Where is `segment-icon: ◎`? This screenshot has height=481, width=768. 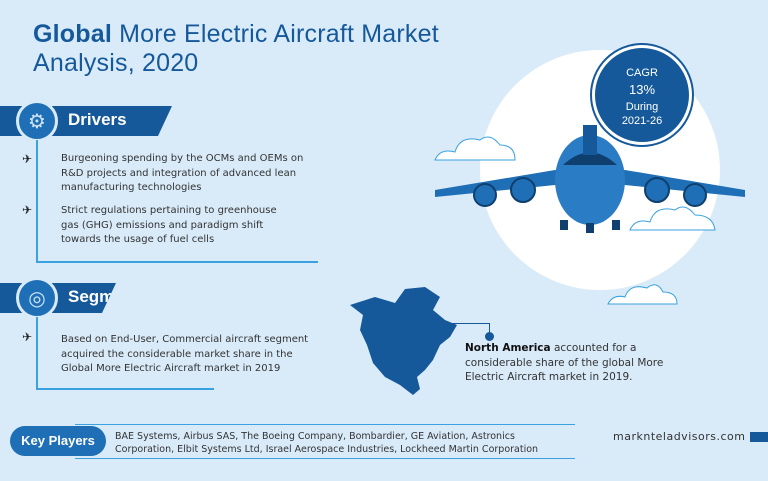 segment-icon: ◎ is located at coordinates (37, 298).